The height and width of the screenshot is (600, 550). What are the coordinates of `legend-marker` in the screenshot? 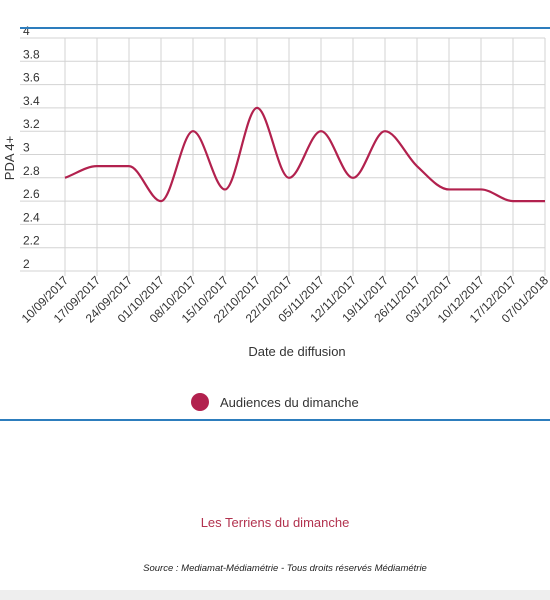 It's located at (200, 402).